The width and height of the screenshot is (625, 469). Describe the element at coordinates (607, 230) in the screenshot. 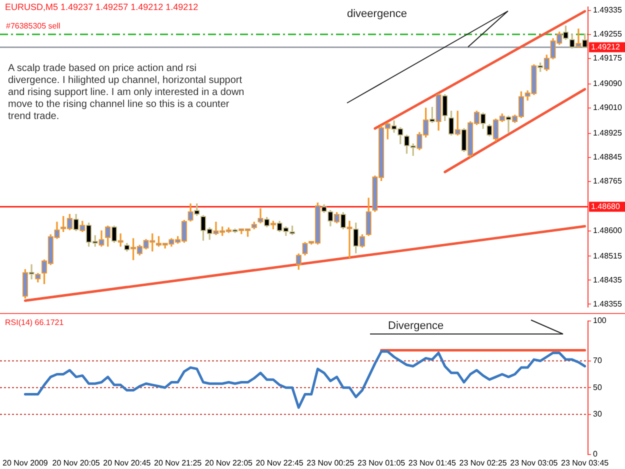

I see `y-tick-label: 1.48600` at that location.